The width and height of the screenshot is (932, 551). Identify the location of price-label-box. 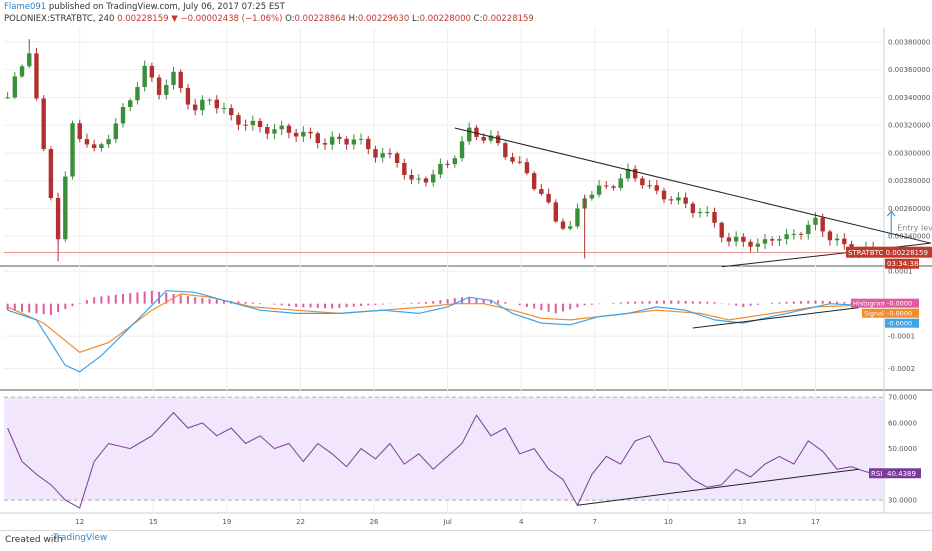
(889, 252).